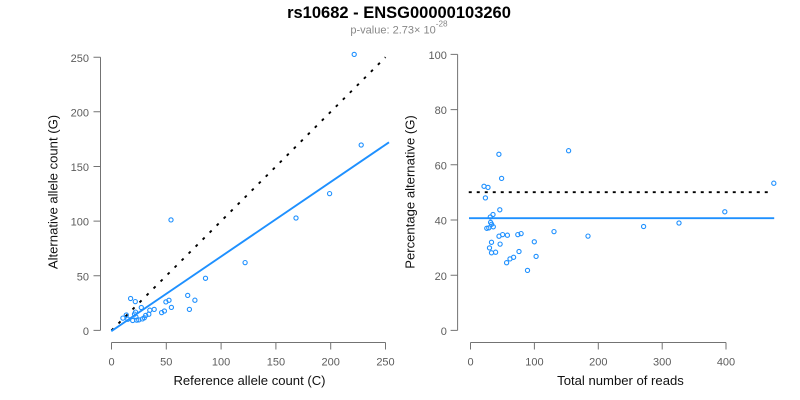  I want to click on svg-text: Percentage alternative (G), so click(410, 192).